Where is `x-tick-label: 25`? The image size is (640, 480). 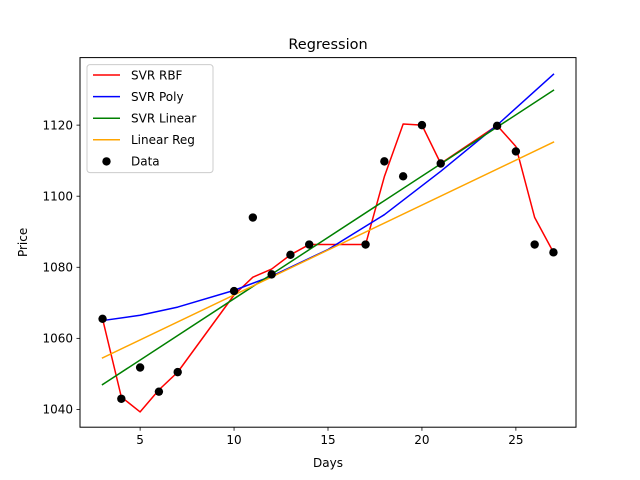
x-tick-label: 25 is located at coordinates (515, 440).